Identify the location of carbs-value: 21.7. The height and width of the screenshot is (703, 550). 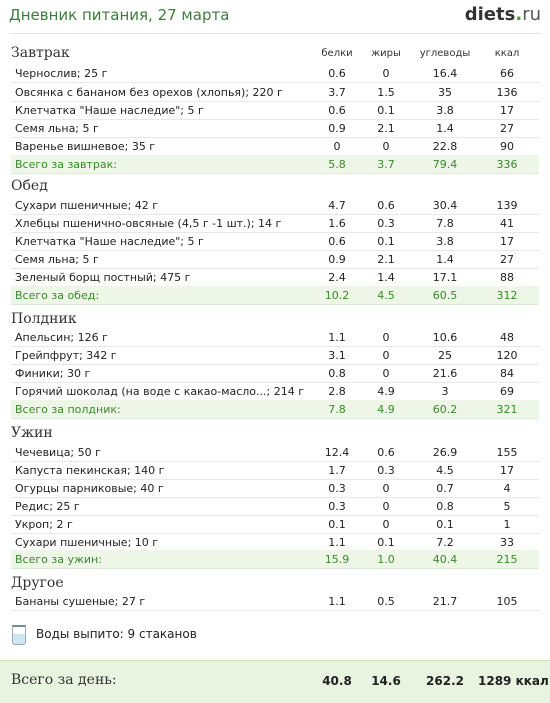
(445, 601).